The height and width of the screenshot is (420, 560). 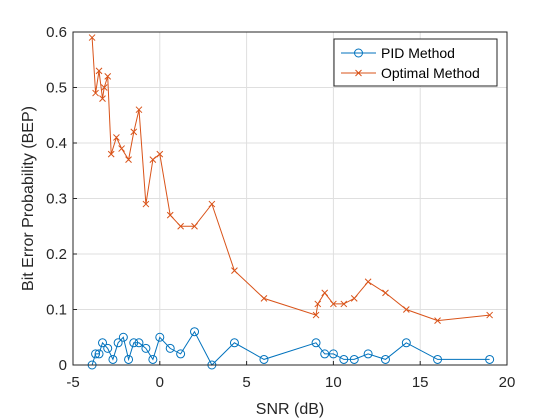 What do you see at coordinates (56, 88) in the screenshot?
I see `y-tick-label: 0.5` at bounding box center [56, 88].